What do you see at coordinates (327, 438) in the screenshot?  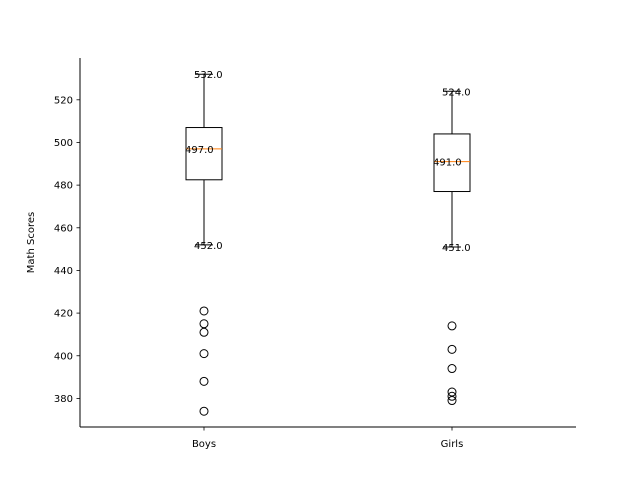 I see `x-axis-ticks: Boys Girls` at bounding box center [327, 438].